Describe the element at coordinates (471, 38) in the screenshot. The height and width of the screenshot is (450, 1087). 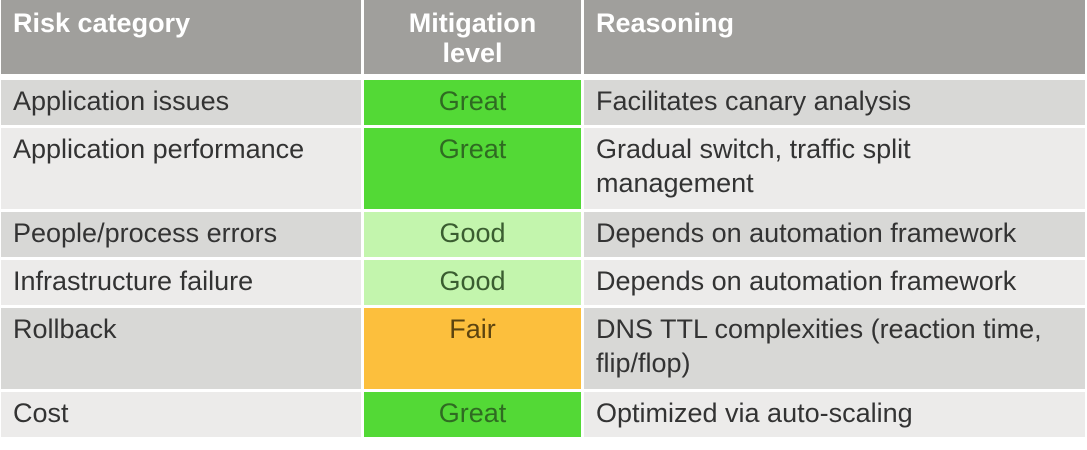
I see `header-mitigation-level: Mitigation level` at that location.